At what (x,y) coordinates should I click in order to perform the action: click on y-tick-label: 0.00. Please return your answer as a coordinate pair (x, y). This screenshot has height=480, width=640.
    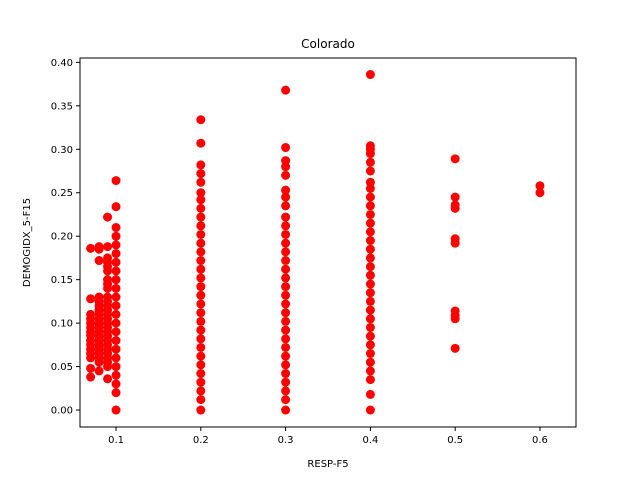
    Looking at the image, I should click on (62, 411).